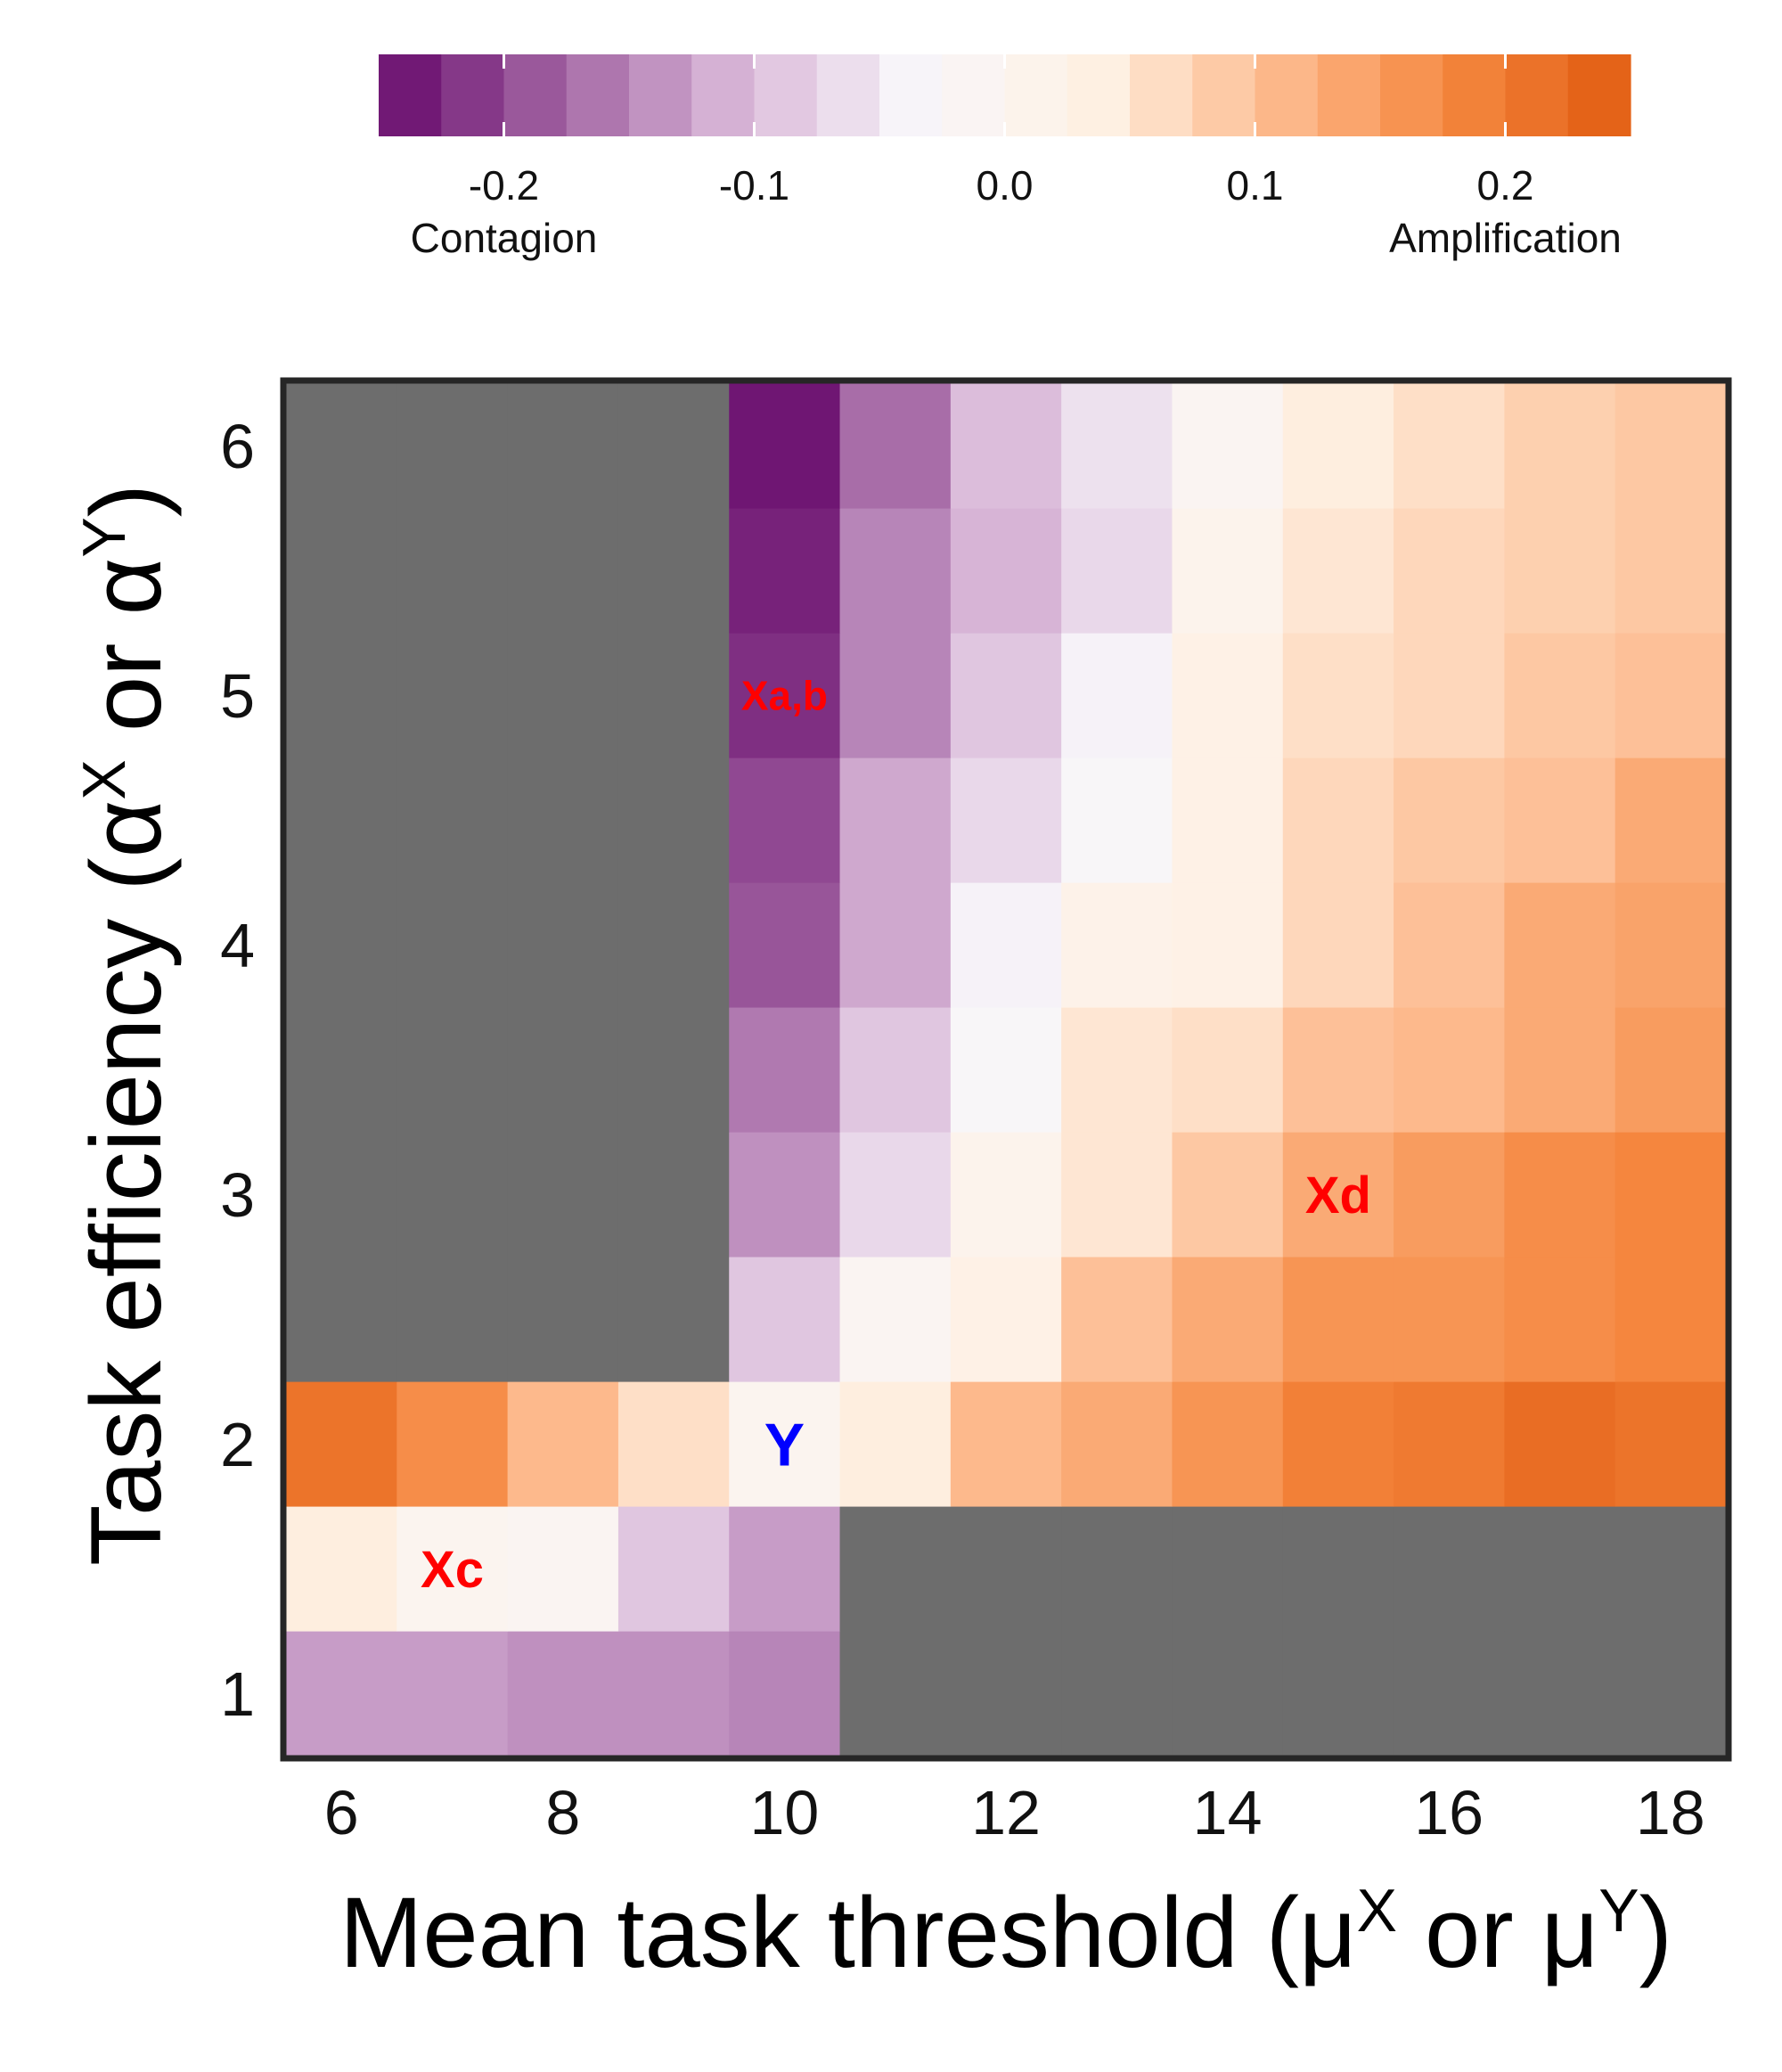 The image size is (1782, 2072). What do you see at coordinates (237, 696) in the screenshot?
I see `y-tick-label: 5` at bounding box center [237, 696].